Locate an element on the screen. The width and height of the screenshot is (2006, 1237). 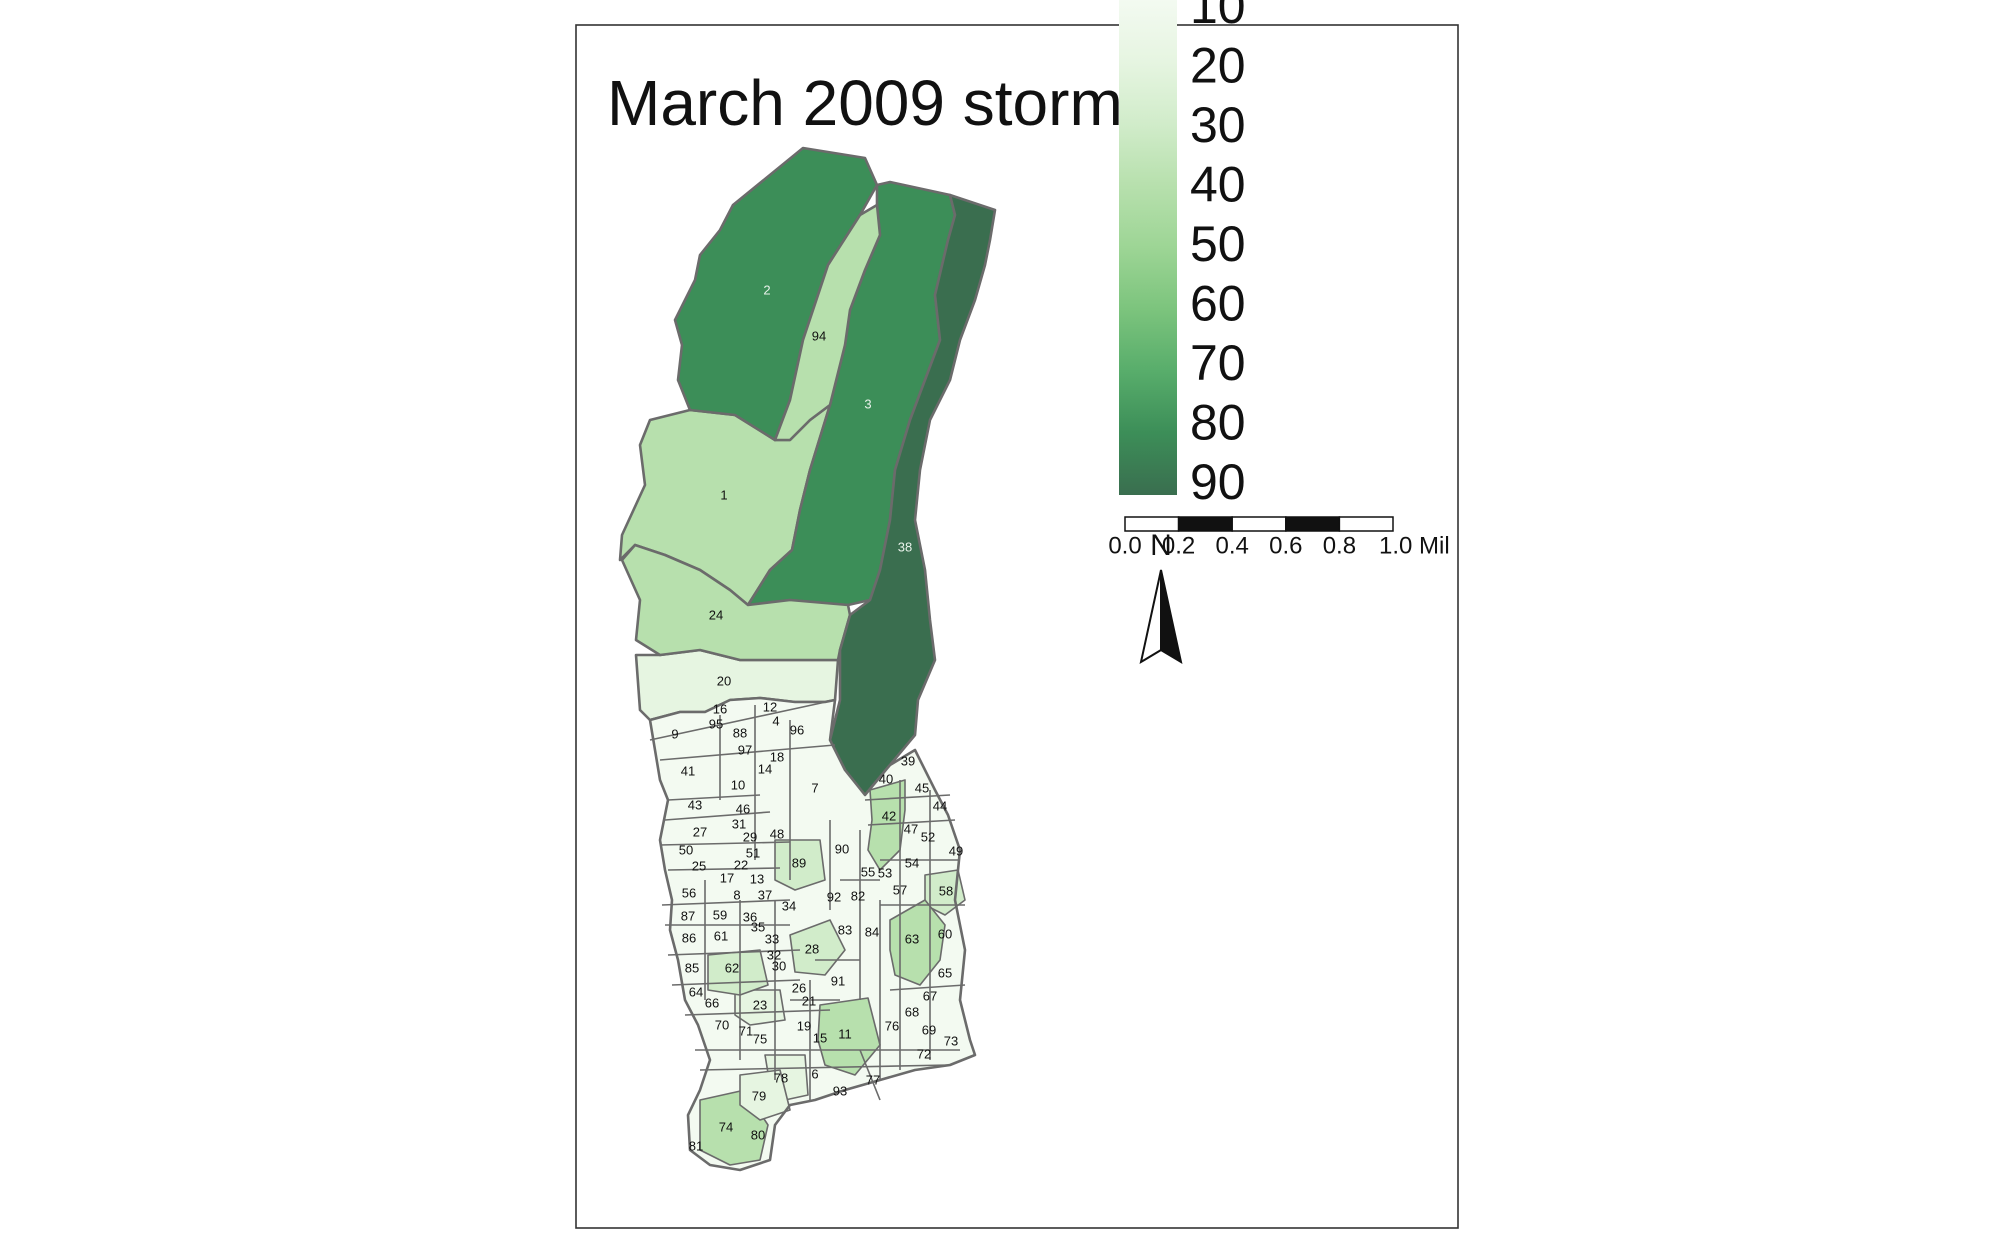
unit-label: 25 is located at coordinates (699, 865).